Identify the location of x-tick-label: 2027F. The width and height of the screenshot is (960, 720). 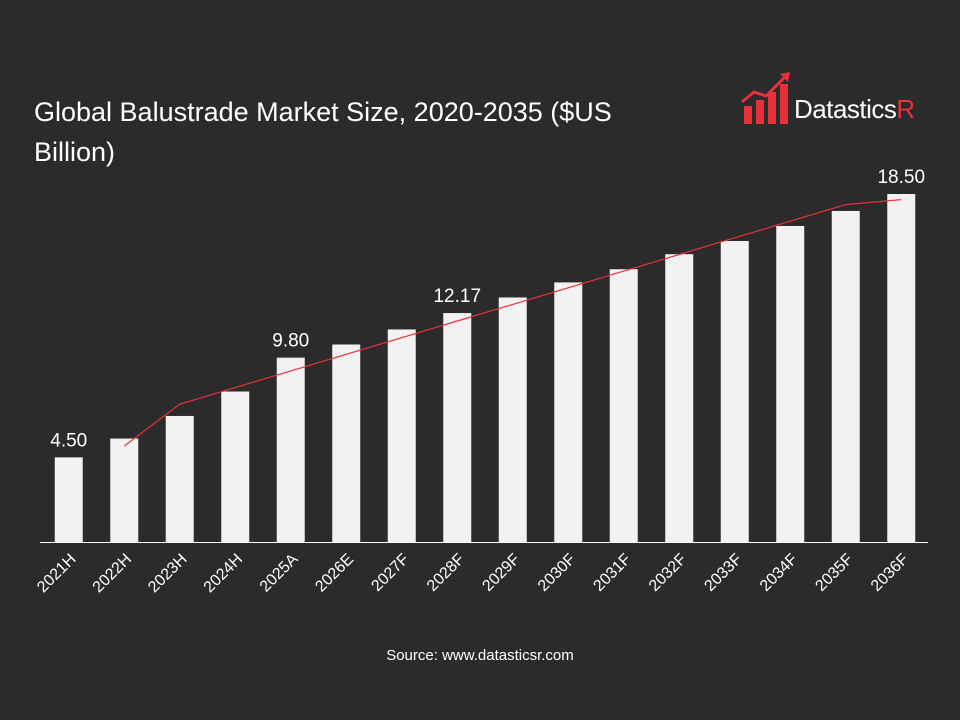
(390, 573).